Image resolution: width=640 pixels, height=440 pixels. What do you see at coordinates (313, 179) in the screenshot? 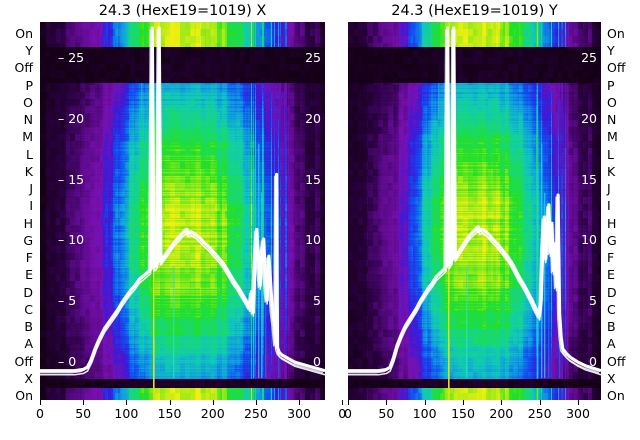
I see `y-tick-label-mirror: 15` at bounding box center [313, 179].